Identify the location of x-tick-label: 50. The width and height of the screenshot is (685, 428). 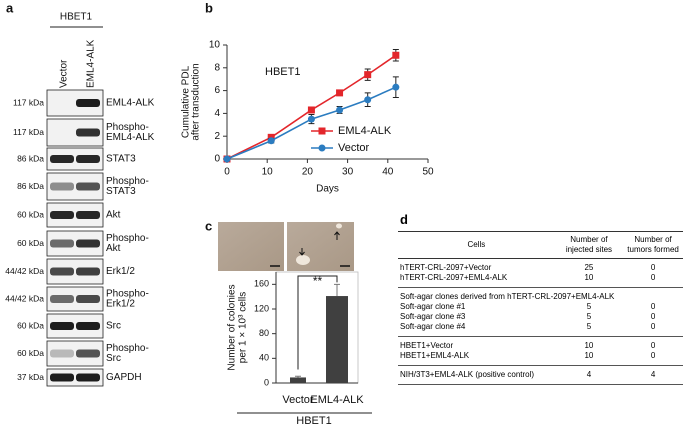
(428, 172).